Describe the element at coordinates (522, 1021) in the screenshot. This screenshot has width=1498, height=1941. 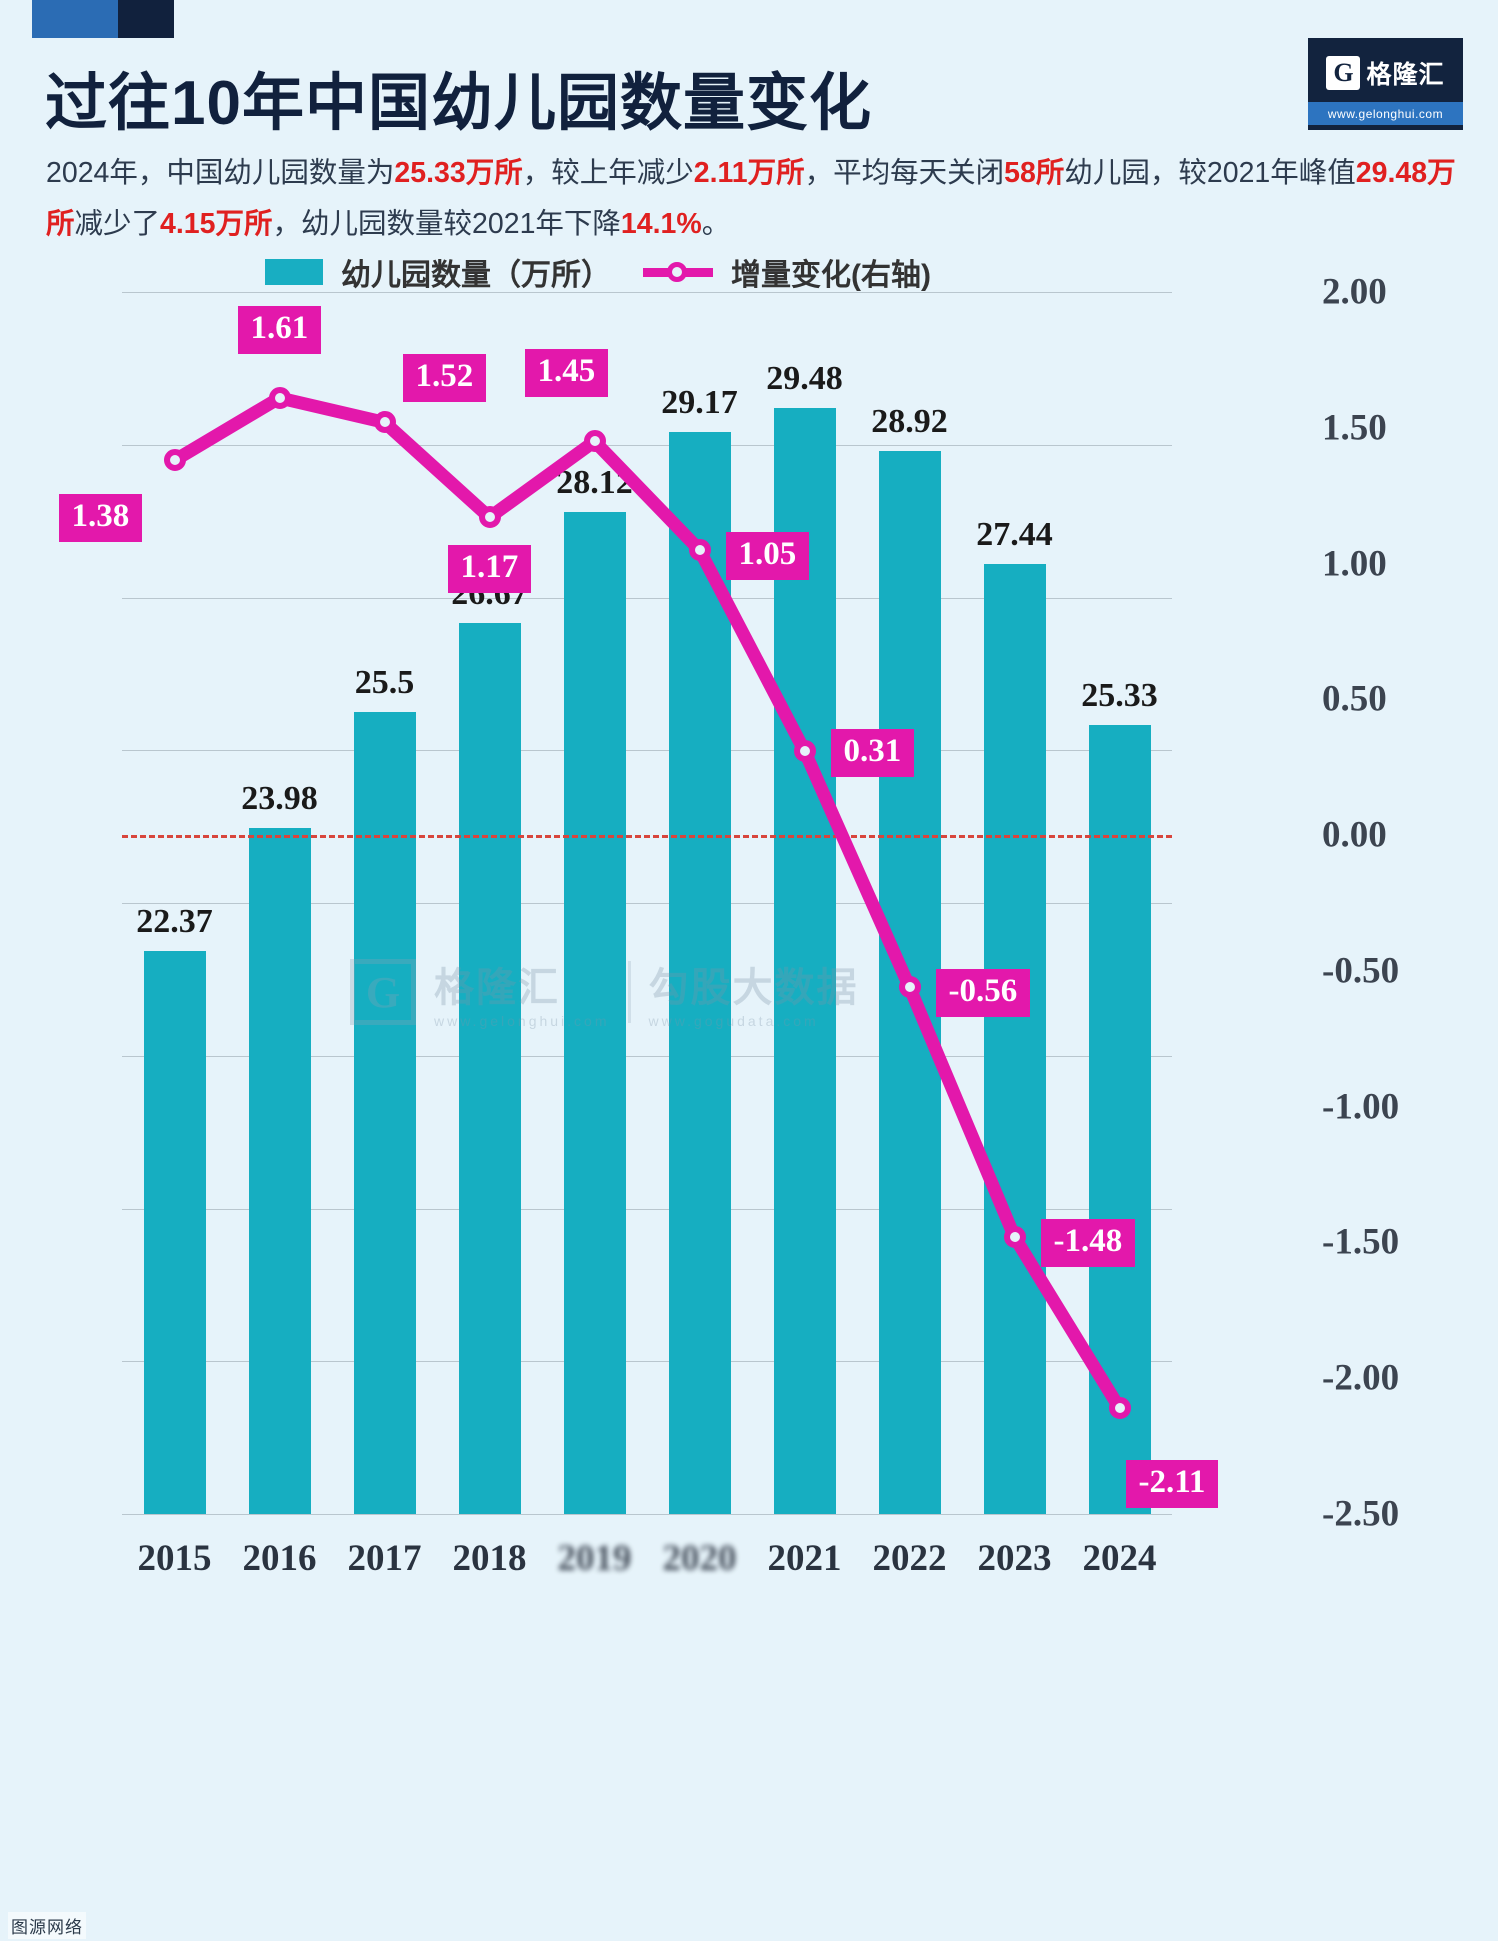
I see `watermark-brand-url: www.gelonghui.com` at that location.